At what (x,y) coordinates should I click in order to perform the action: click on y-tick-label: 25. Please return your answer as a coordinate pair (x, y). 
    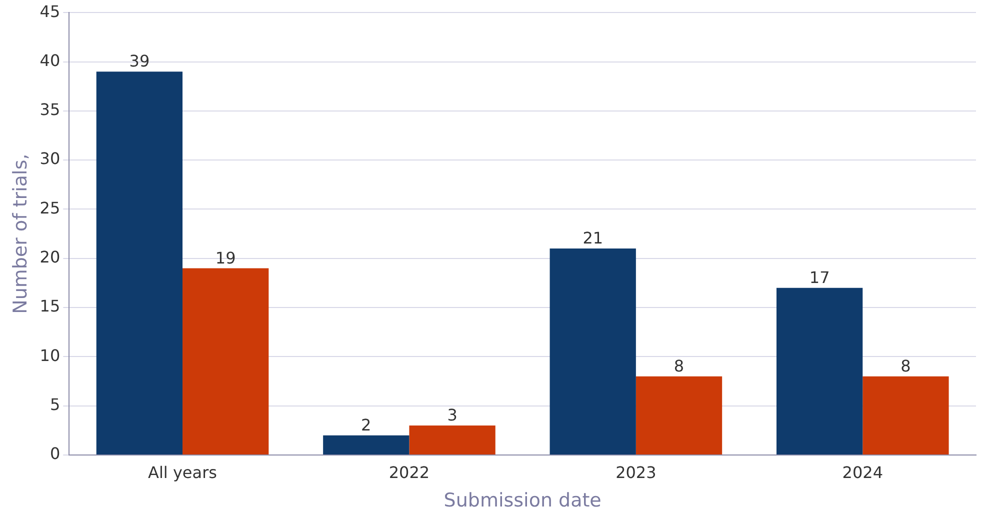
    Looking at the image, I should click on (50, 208).